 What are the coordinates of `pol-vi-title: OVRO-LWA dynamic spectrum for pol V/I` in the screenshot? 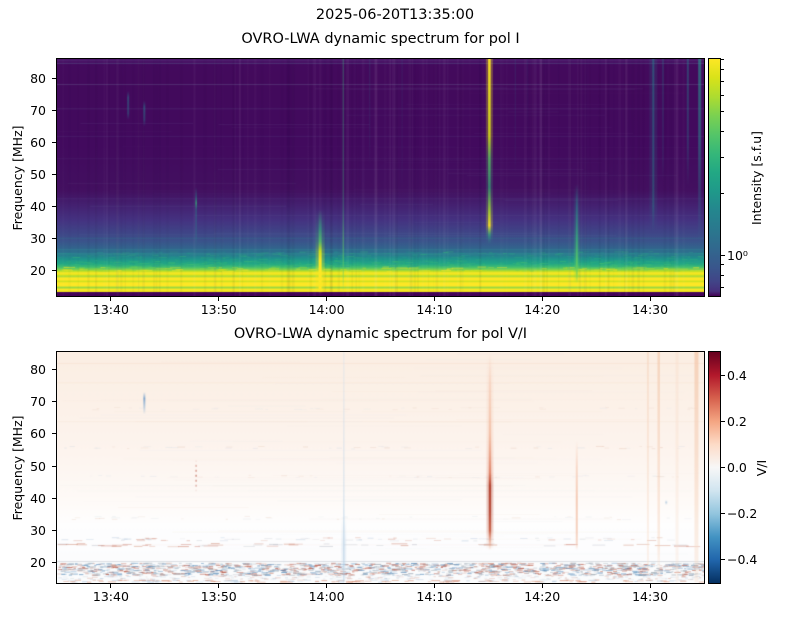 It's located at (380, 334).